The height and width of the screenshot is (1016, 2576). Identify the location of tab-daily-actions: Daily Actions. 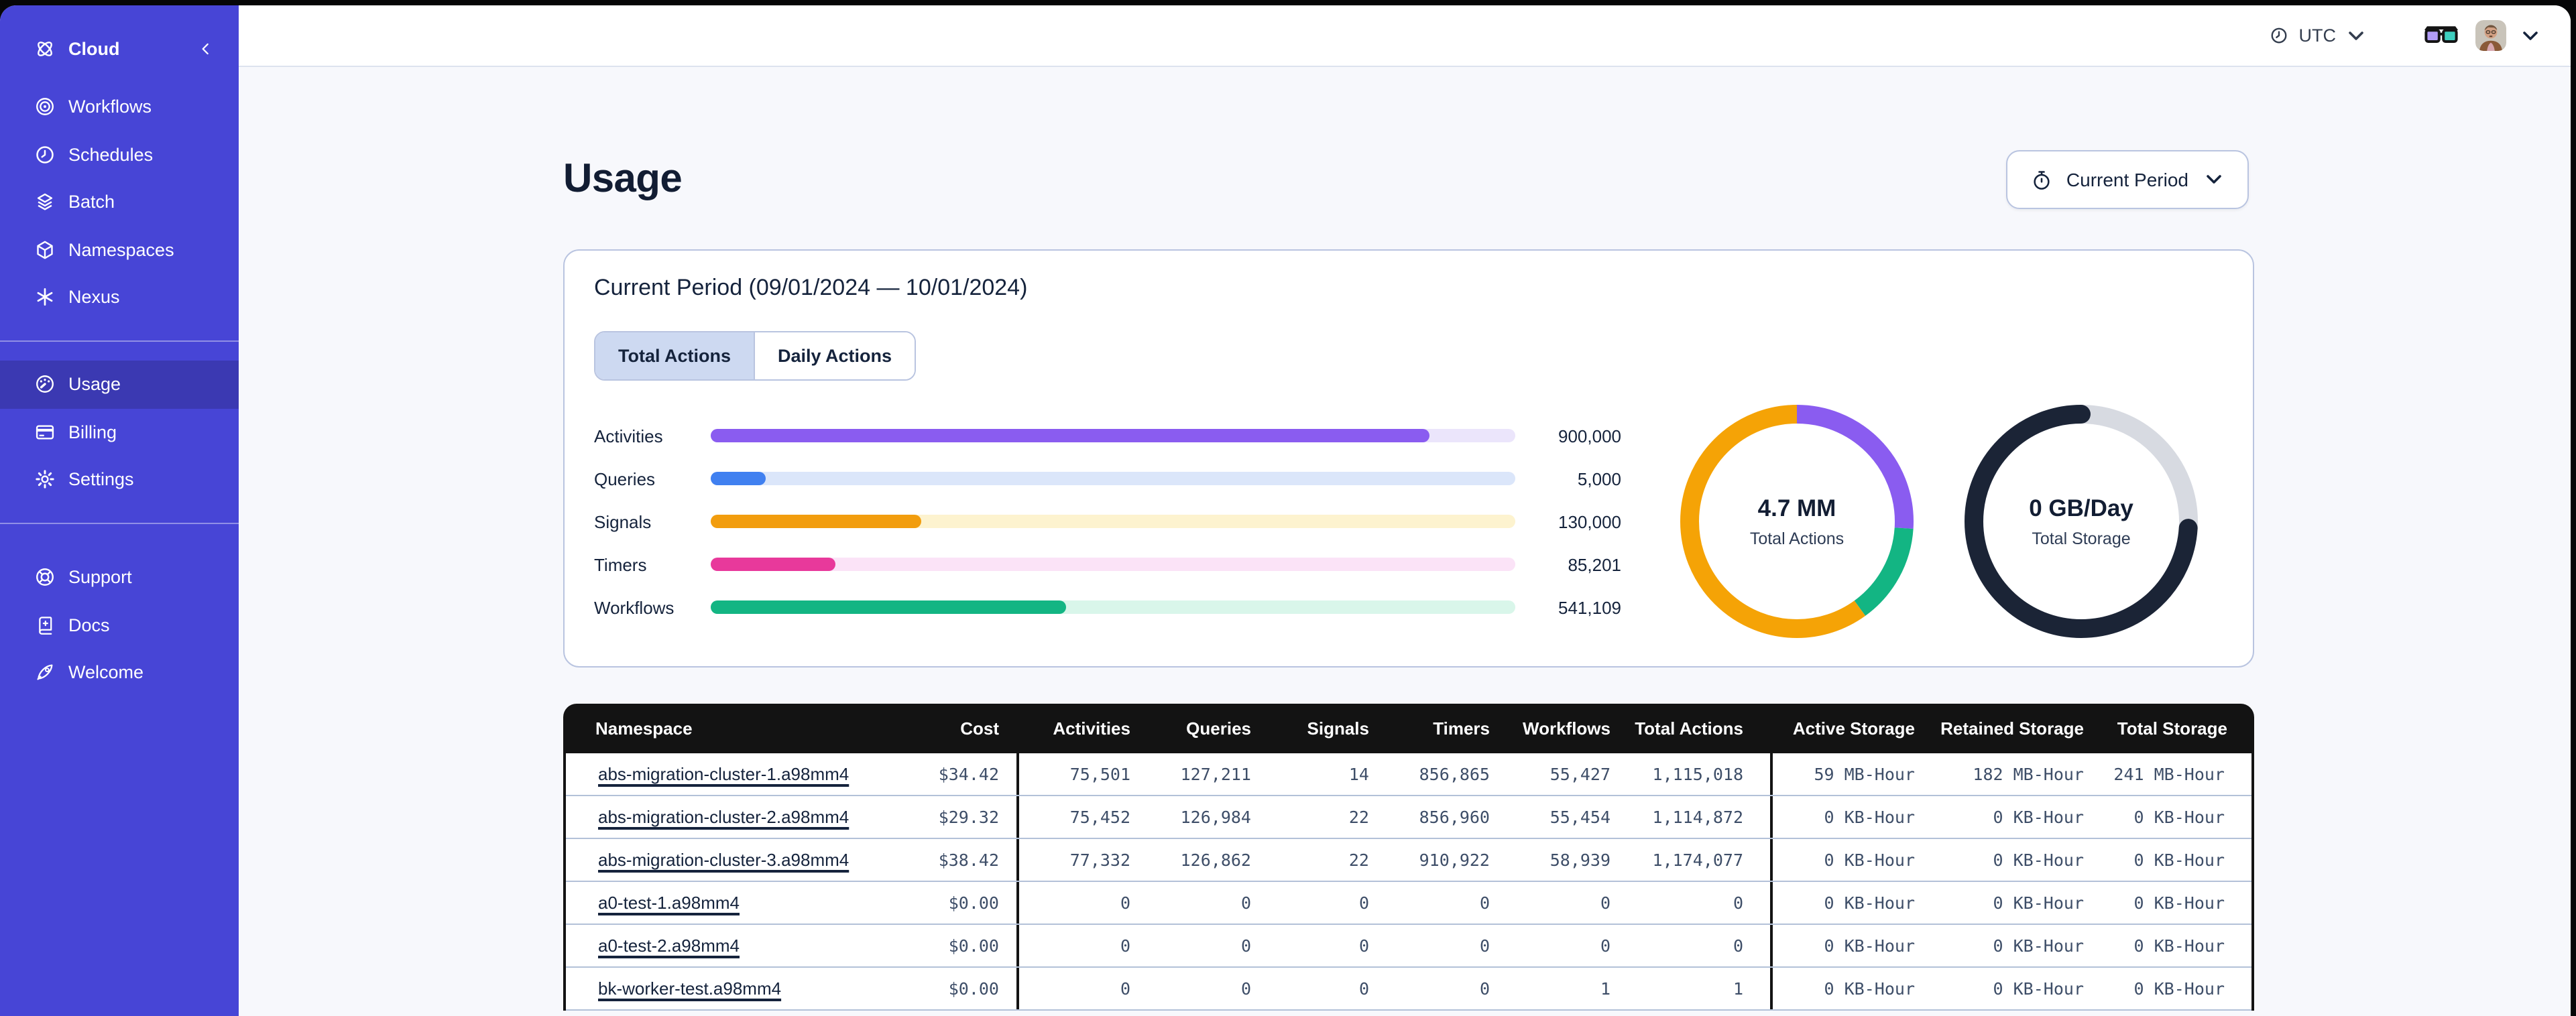
(834, 355).